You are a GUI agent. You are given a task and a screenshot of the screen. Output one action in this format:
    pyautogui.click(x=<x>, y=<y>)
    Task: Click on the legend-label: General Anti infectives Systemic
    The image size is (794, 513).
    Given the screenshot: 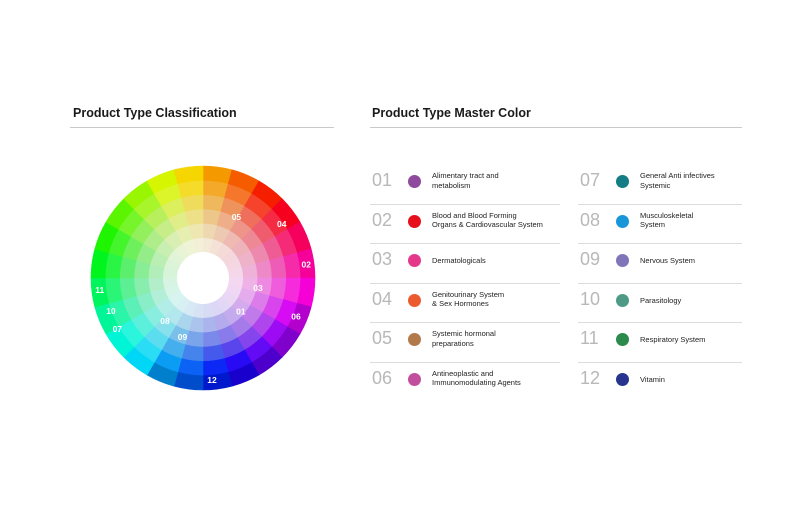 What is the action you would take?
    pyautogui.click(x=677, y=180)
    